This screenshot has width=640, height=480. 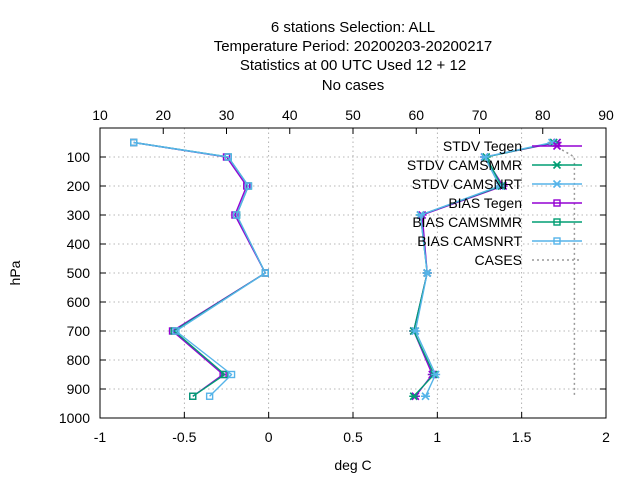 What do you see at coordinates (79, 389) in the screenshot?
I see `y-tick-label: 900` at bounding box center [79, 389].